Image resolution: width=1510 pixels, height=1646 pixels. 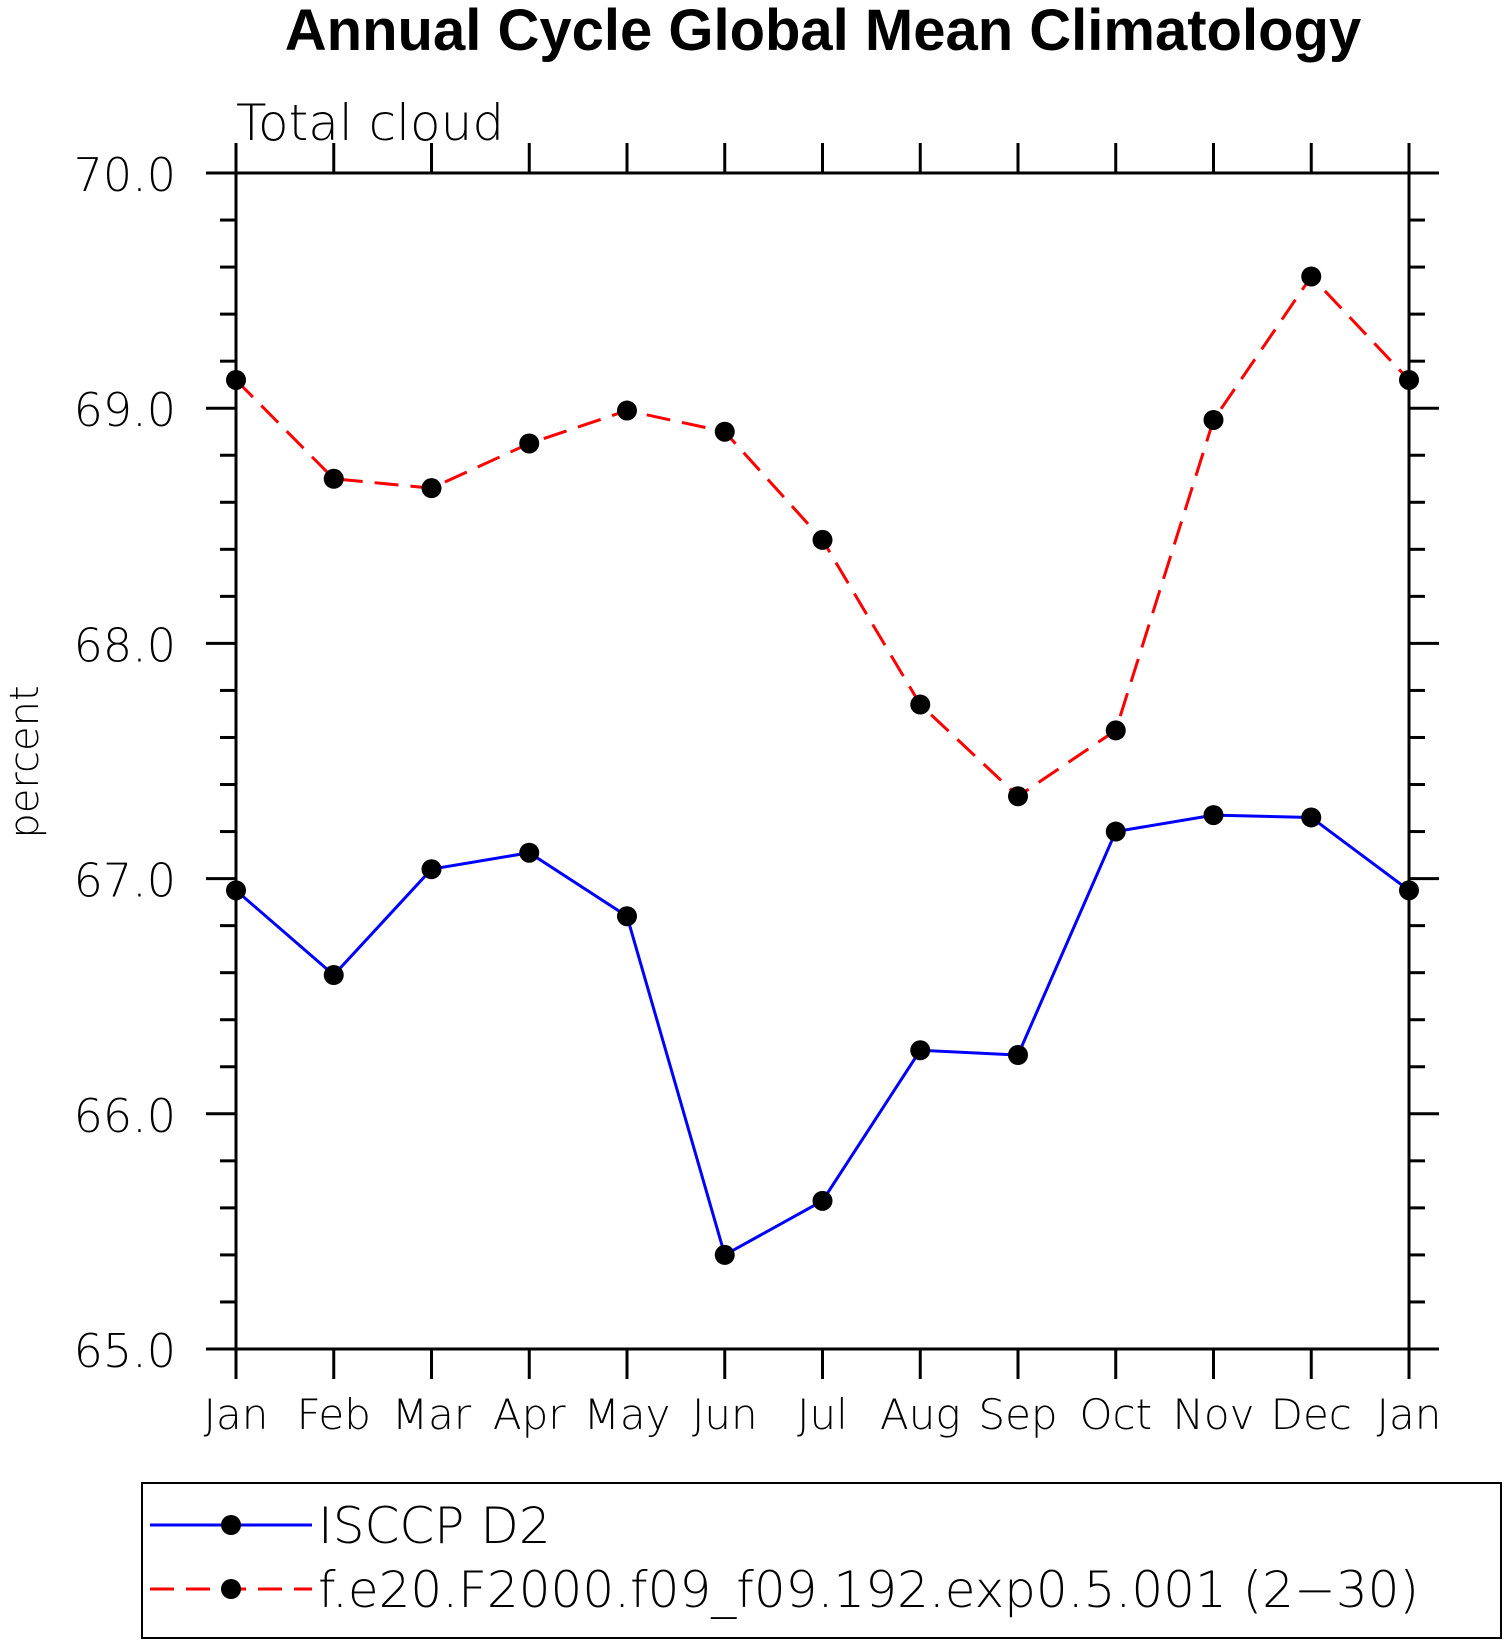 What do you see at coordinates (125, 1116) in the screenshot?
I see `y-tick-label: 66.0` at bounding box center [125, 1116].